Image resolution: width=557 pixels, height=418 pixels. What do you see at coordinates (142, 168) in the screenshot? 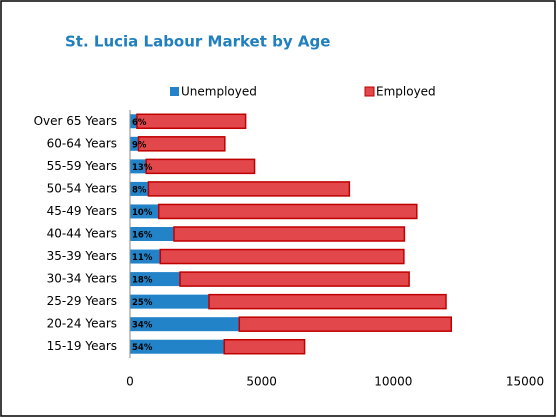
I see `data-label: 13%` at bounding box center [142, 168].